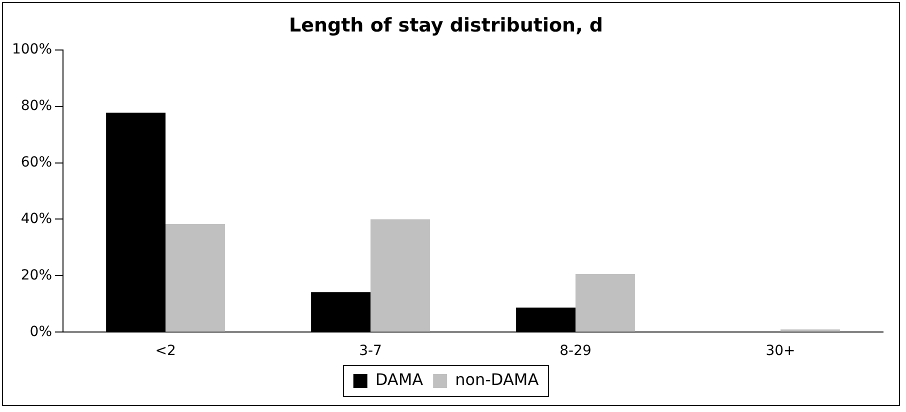 This screenshot has height=412, width=906. Describe the element at coordinates (446, 25) in the screenshot. I see `chart-title: Length of stay distribution, d` at that location.